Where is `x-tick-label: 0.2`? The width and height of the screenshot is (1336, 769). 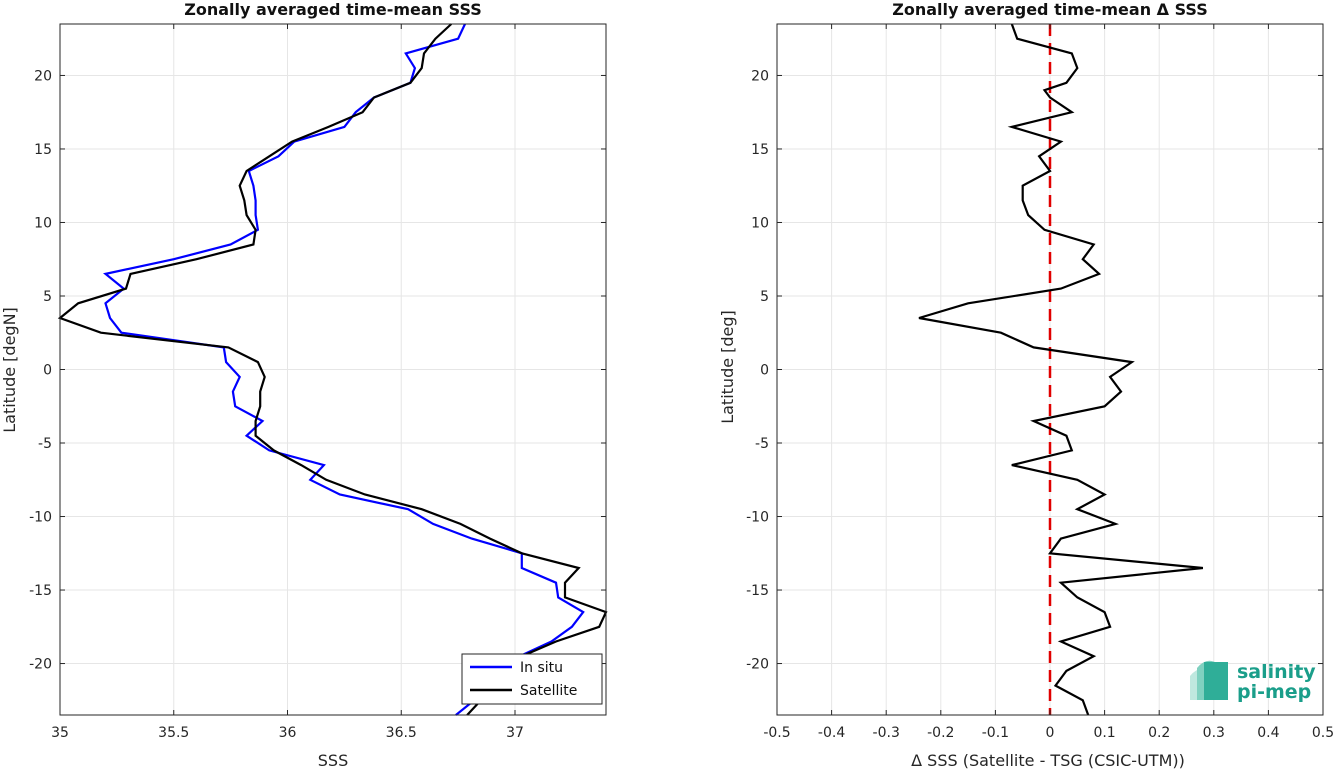
x-tick-label: 0.2 is located at coordinates (1159, 733).